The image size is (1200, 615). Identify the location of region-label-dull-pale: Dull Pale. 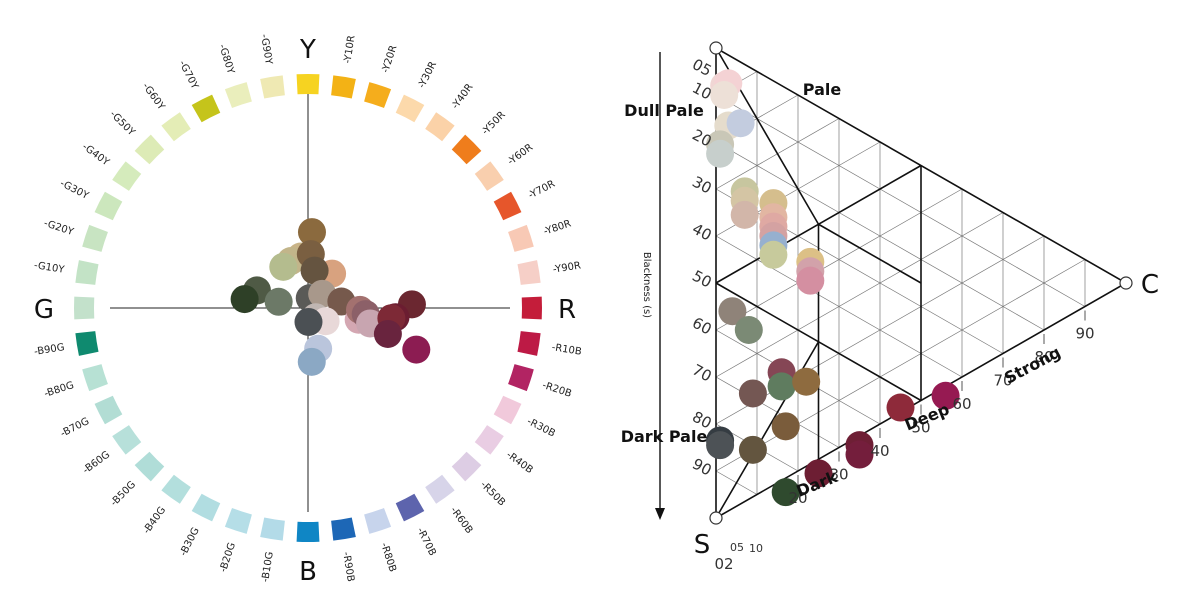
(664, 110).